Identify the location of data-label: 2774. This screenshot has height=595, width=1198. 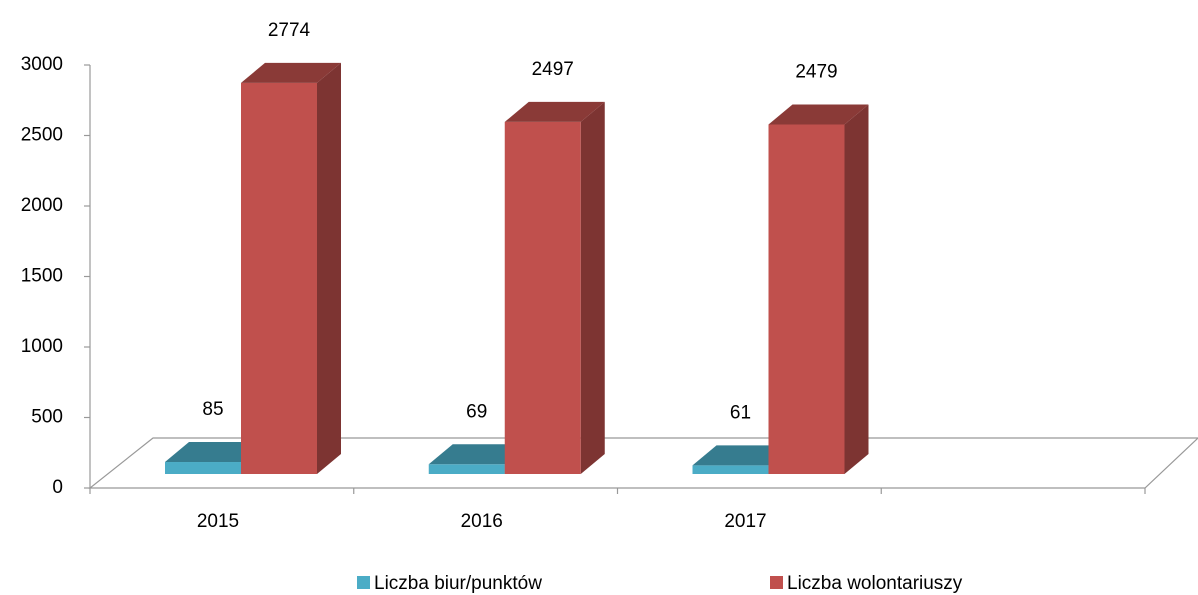
(289, 30).